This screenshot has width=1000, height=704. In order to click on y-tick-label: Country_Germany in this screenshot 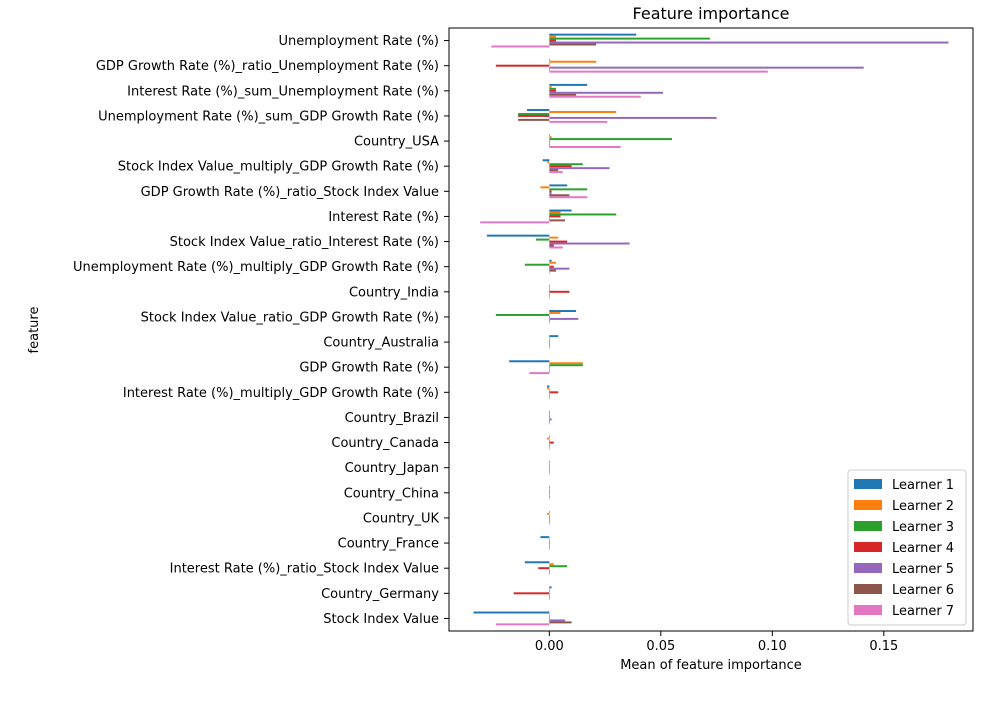, I will do `click(380, 594)`.